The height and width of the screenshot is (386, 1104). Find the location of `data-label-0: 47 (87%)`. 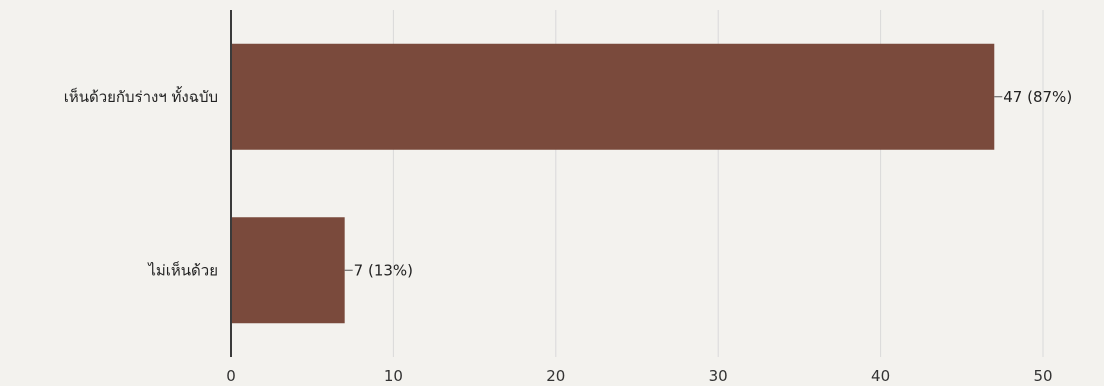

data-label-0: 47 (87%) is located at coordinates (1037, 97).